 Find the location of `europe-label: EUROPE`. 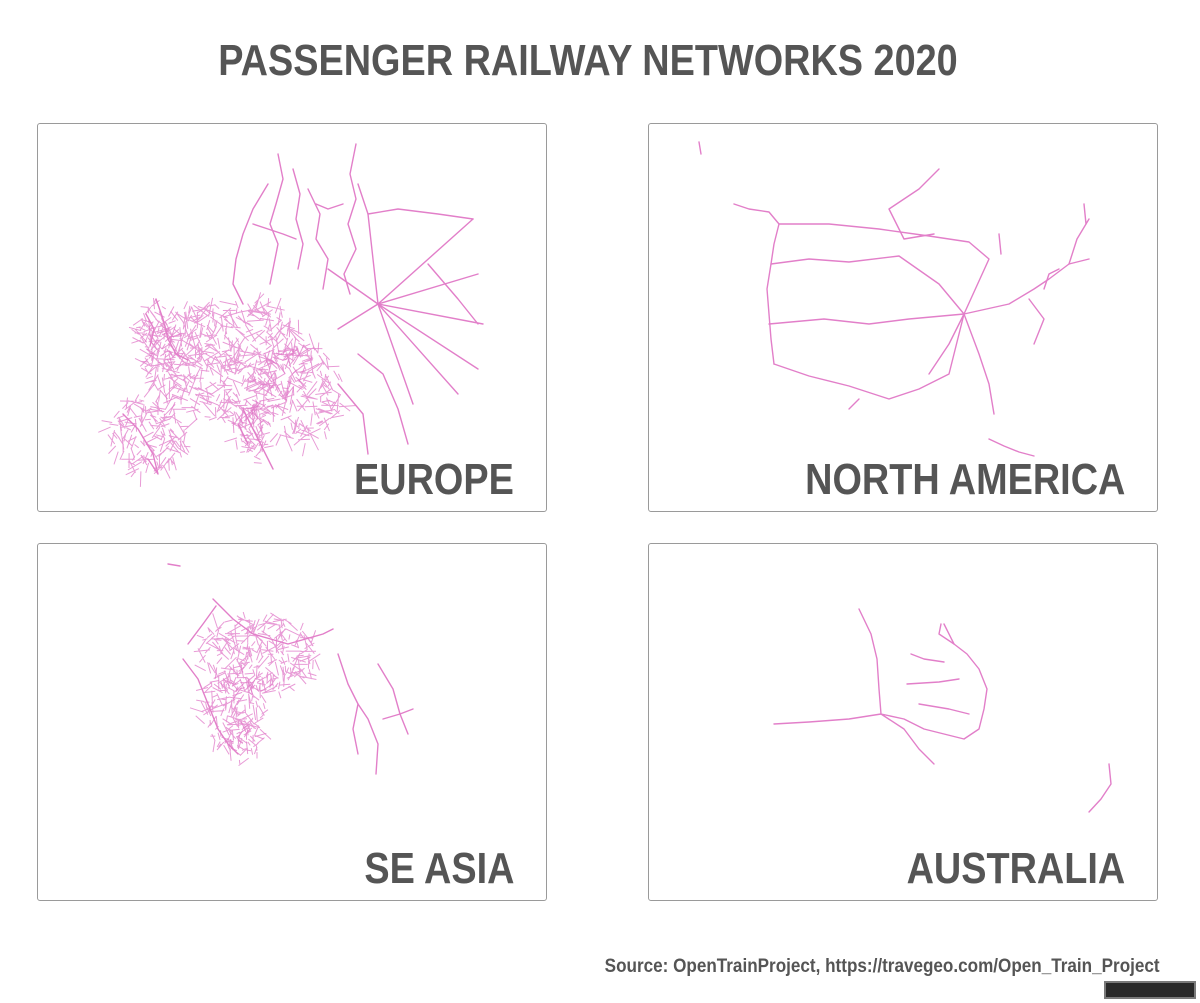

europe-label: EUROPE is located at coordinates (434, 479).